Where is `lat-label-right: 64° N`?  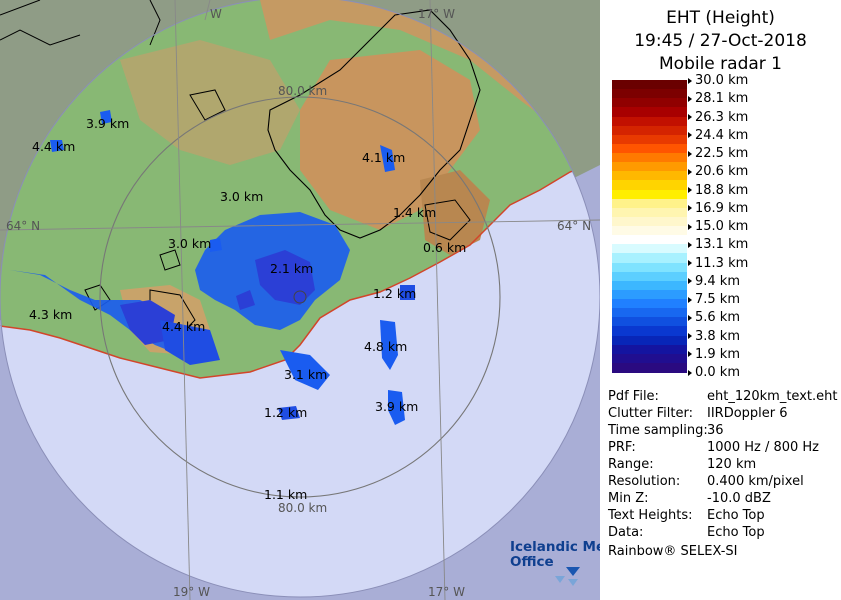
lat-label-right: 64° N is located at coordinates (574, 226).